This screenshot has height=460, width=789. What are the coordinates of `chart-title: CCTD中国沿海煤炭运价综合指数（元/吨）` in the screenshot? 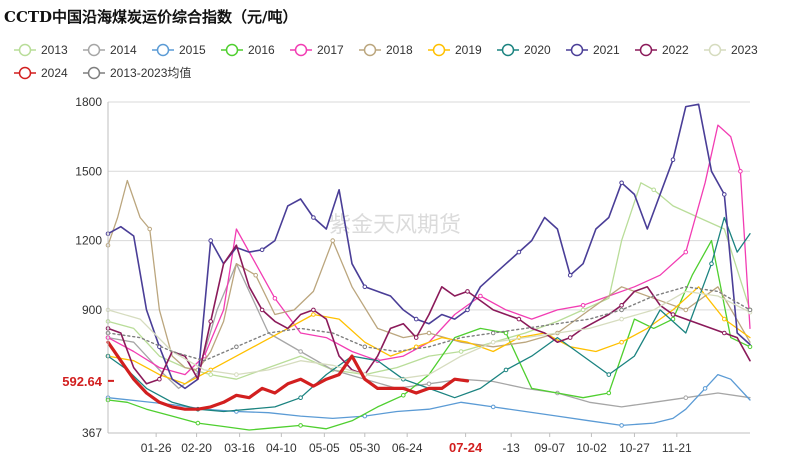 It's located at (151, 17).